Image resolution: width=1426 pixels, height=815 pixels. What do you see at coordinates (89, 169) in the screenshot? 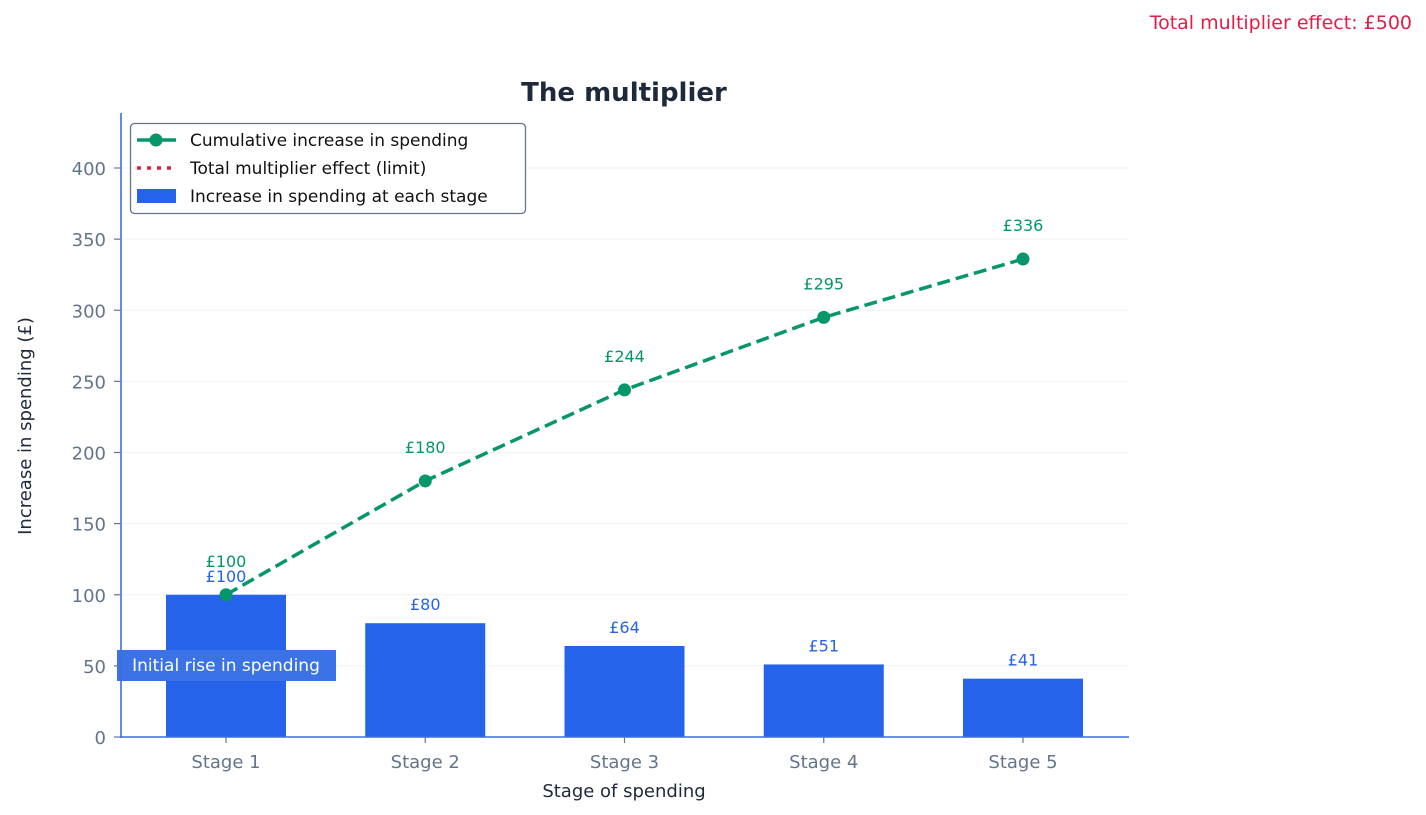
I see `y-tick-label: 400` at bounding box center [89, 169].